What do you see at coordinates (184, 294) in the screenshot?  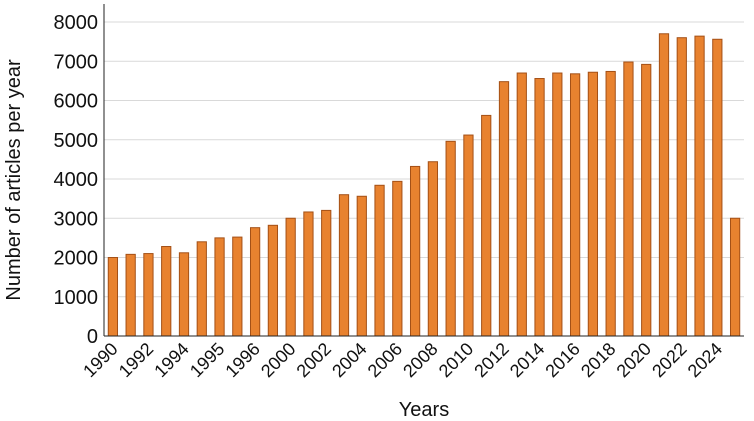 I see `bar-1994` at bounding box center [184, 294].